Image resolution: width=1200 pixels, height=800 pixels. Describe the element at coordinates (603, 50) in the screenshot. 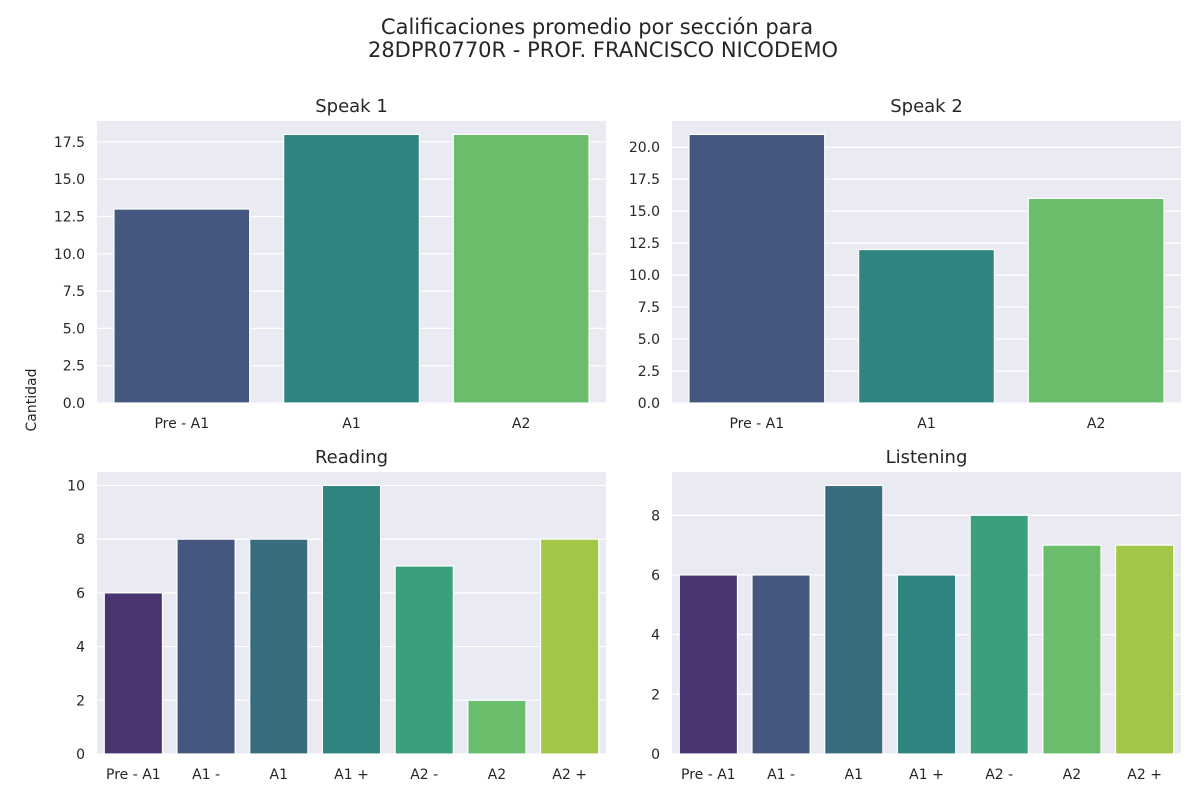

I see `figure-title-line-2: 28DPR0770R - PROF. FRANCISCO NICODEMO` at that location.